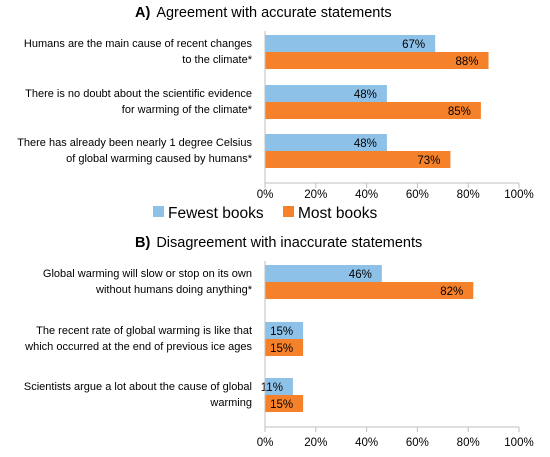  What do you see at coordinates (174, 290) in the screenshot?
I see `category-label: without humans doing anything*` at bounding box center [174, 290].